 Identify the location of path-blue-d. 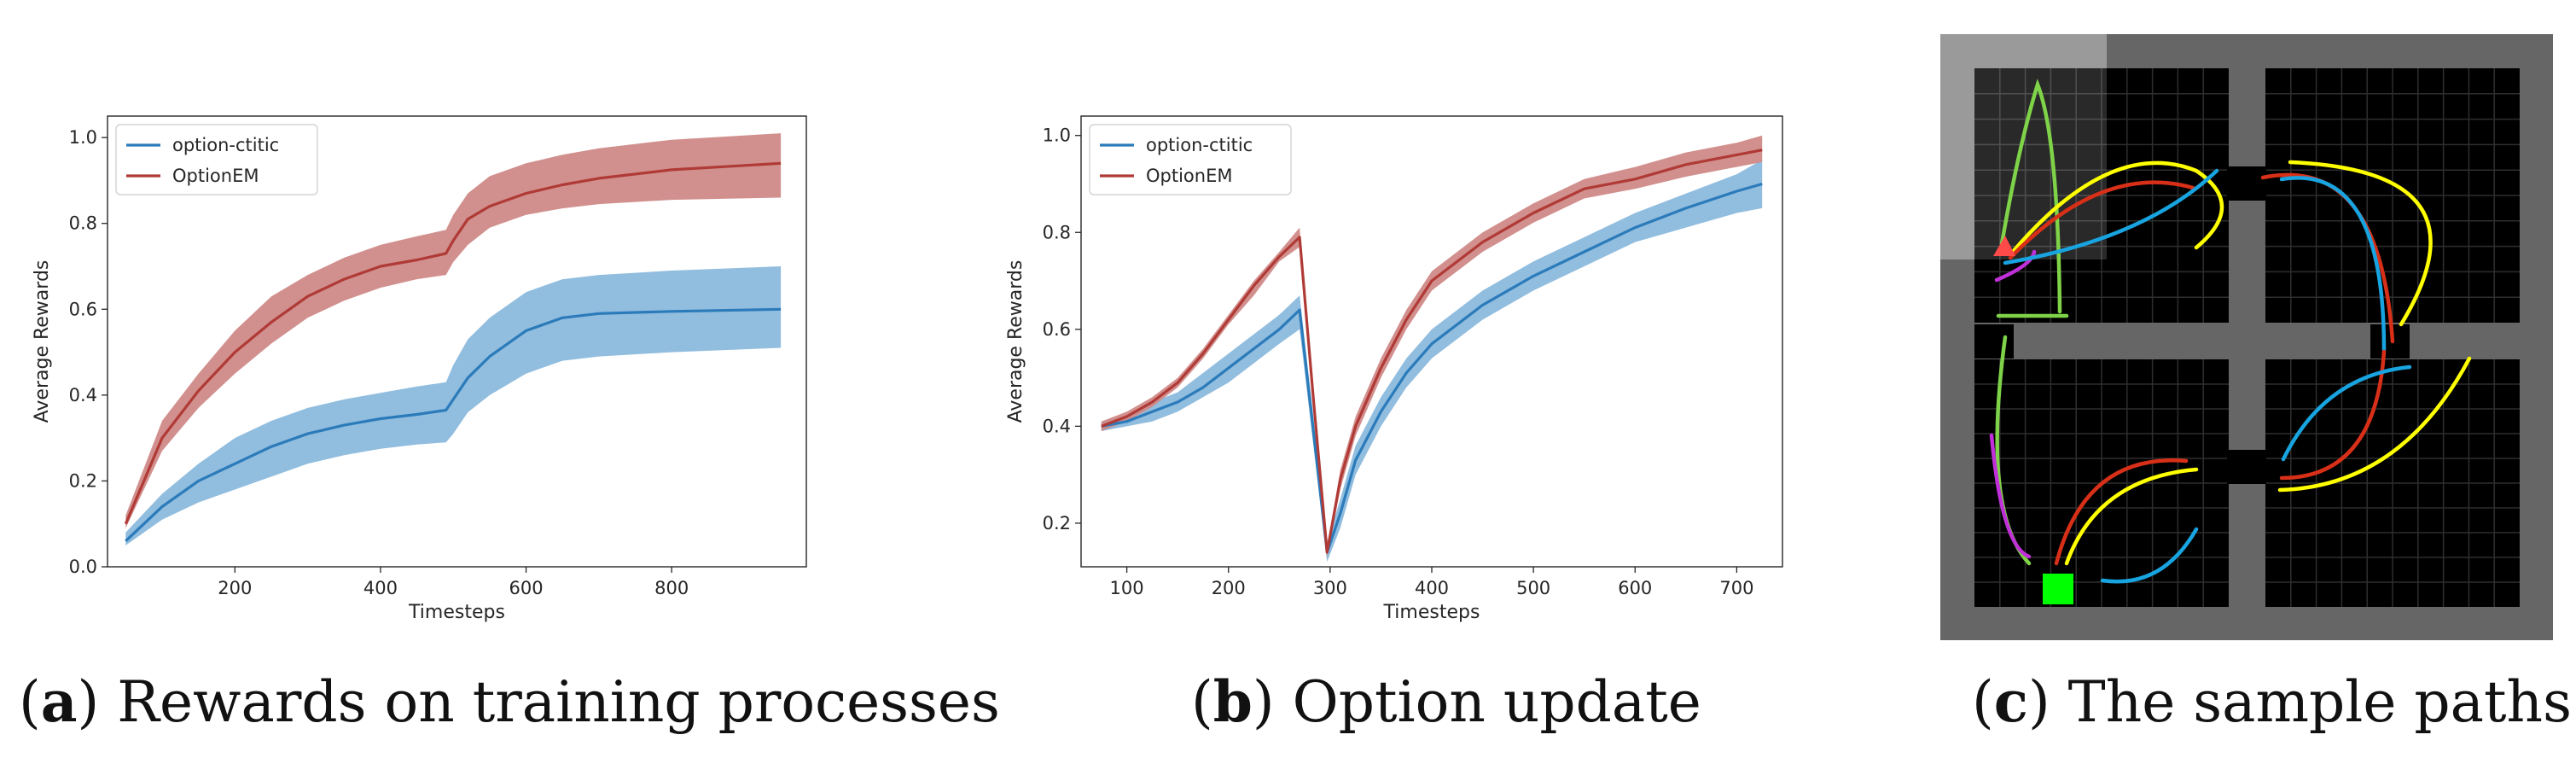
(2150, 556).